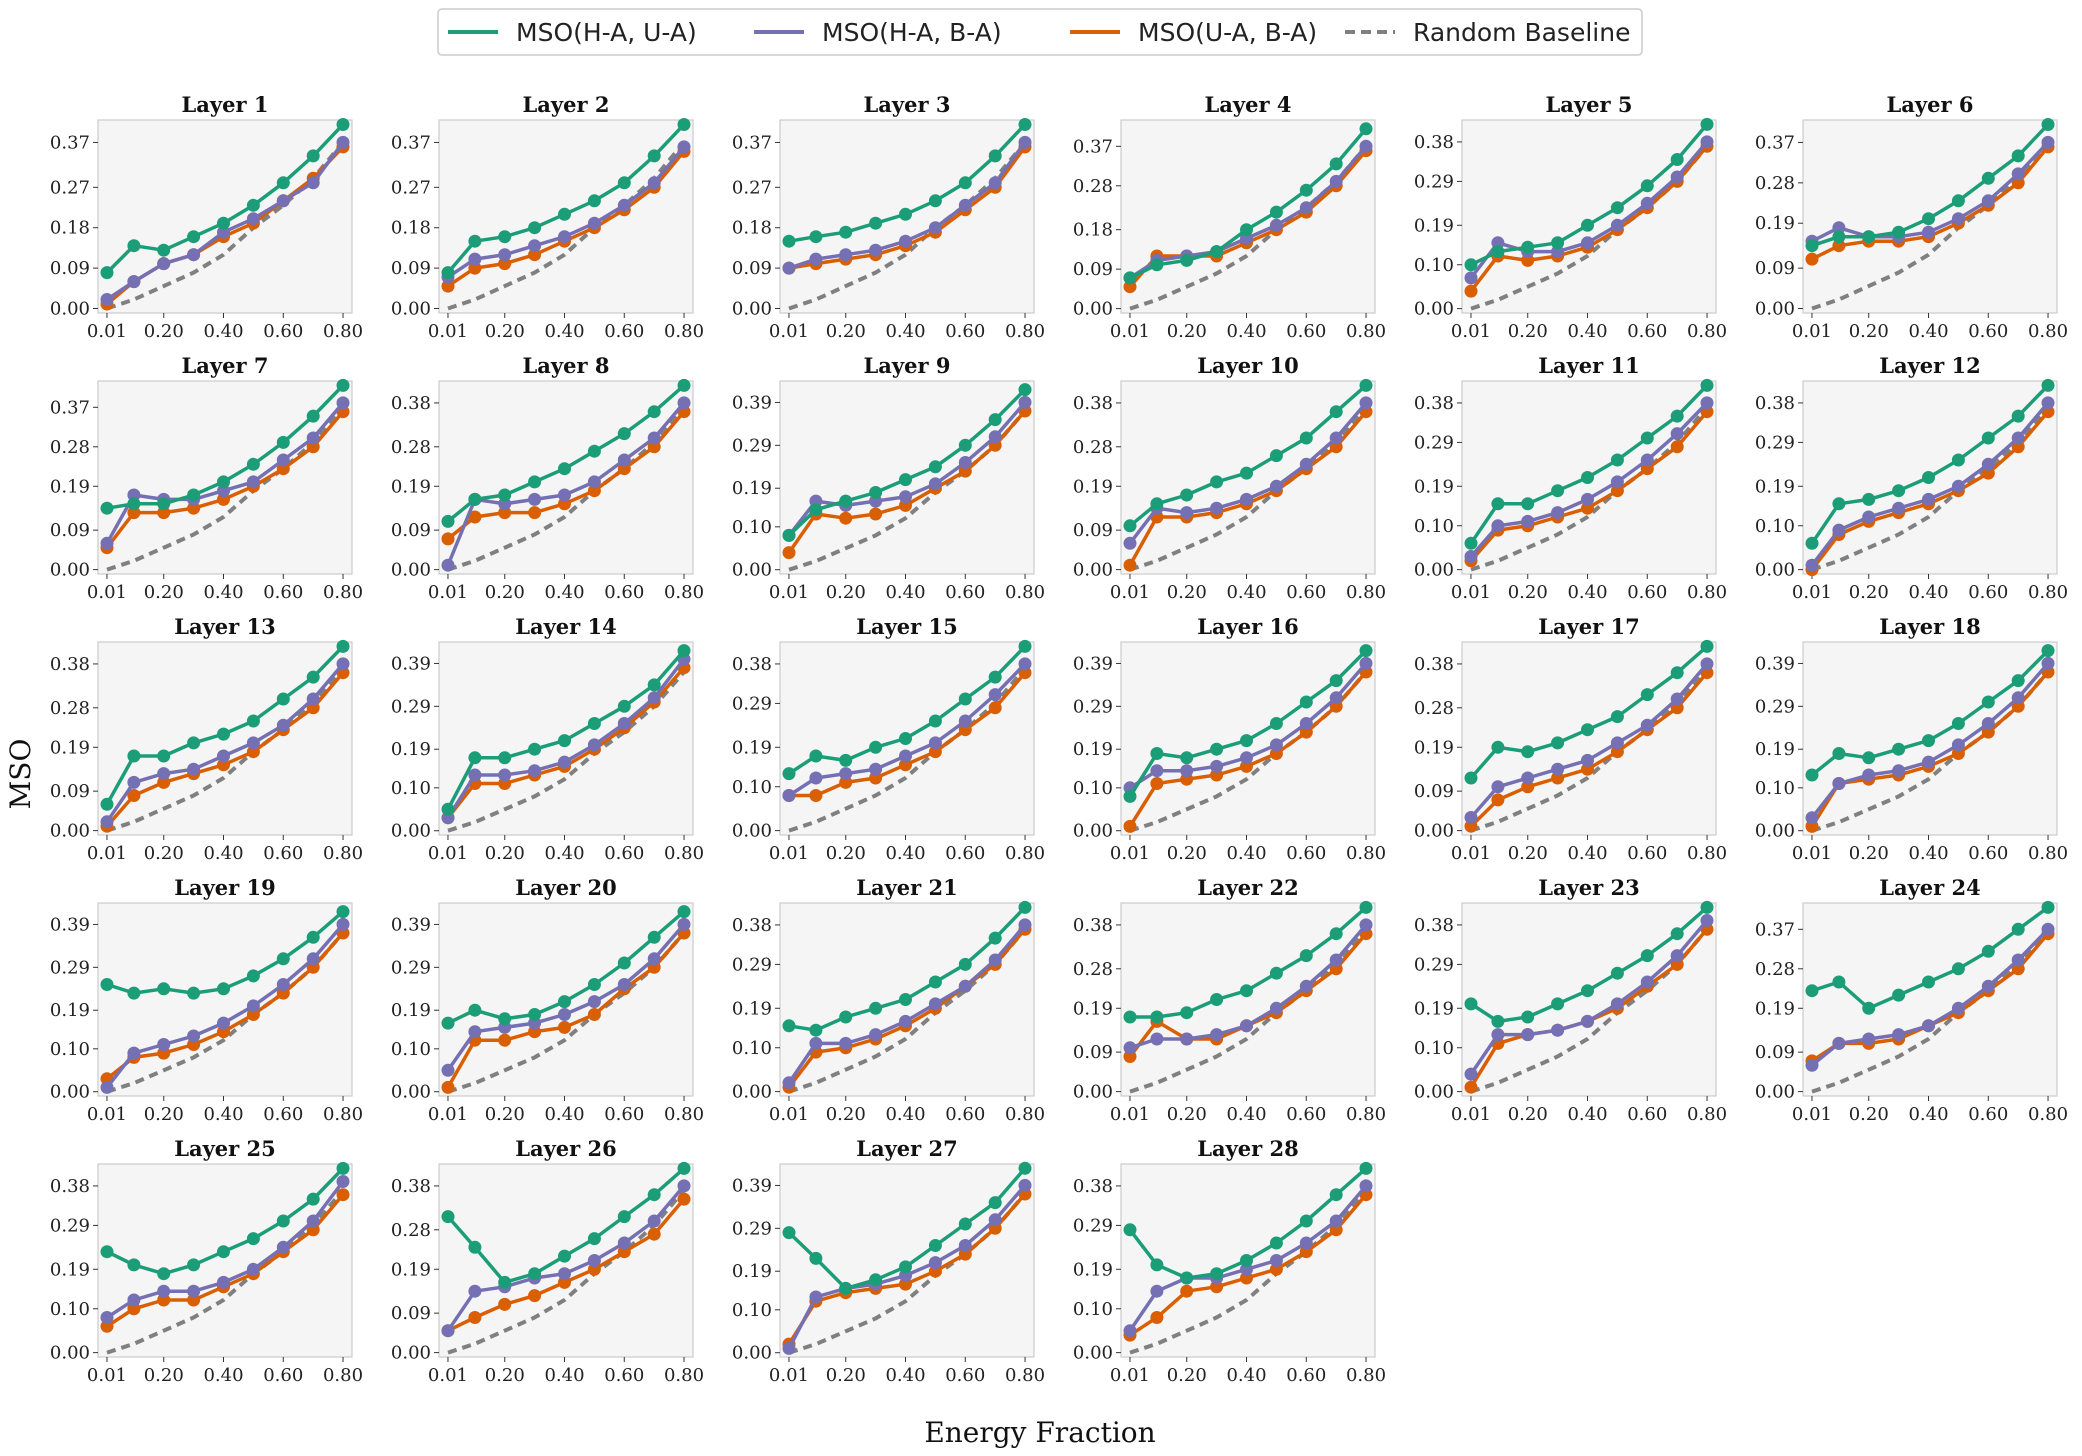 The width and height of the screenshot is (2082, 1456). Describe the element at coordinates (1589, 626) in the screenshot. I see `panel-title: Layer 17` at that location.